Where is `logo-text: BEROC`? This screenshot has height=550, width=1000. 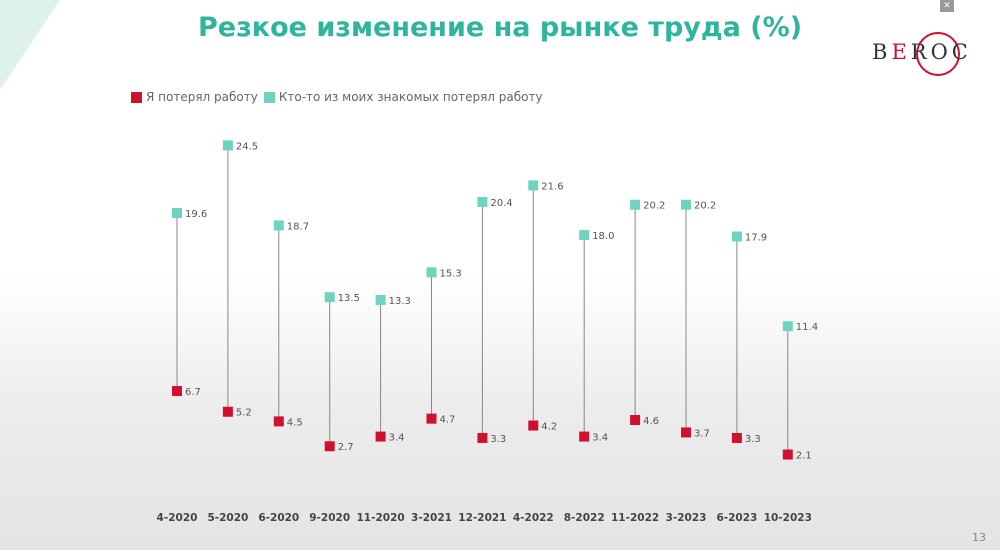 logo-text: BEROC is located at coordinates (922, 52).